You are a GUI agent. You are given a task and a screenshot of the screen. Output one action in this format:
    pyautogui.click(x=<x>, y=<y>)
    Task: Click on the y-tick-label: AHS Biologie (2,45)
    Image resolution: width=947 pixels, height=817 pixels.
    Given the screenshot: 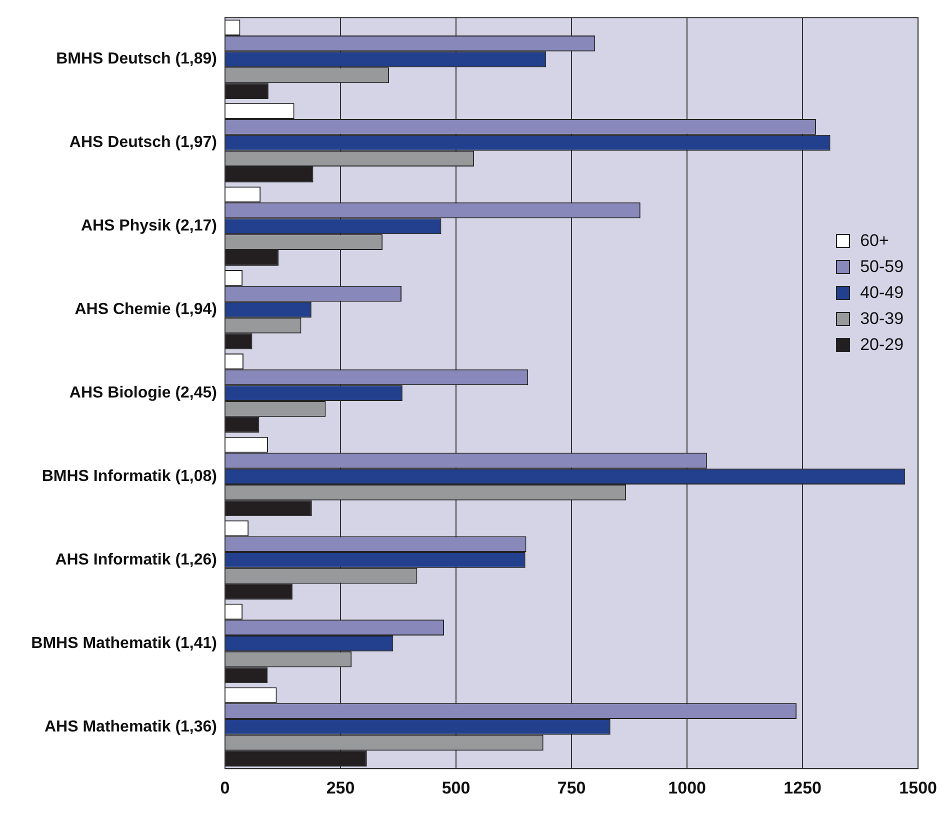 What is the action you would take?
    pyautogui.click(x=143, y=393)
    